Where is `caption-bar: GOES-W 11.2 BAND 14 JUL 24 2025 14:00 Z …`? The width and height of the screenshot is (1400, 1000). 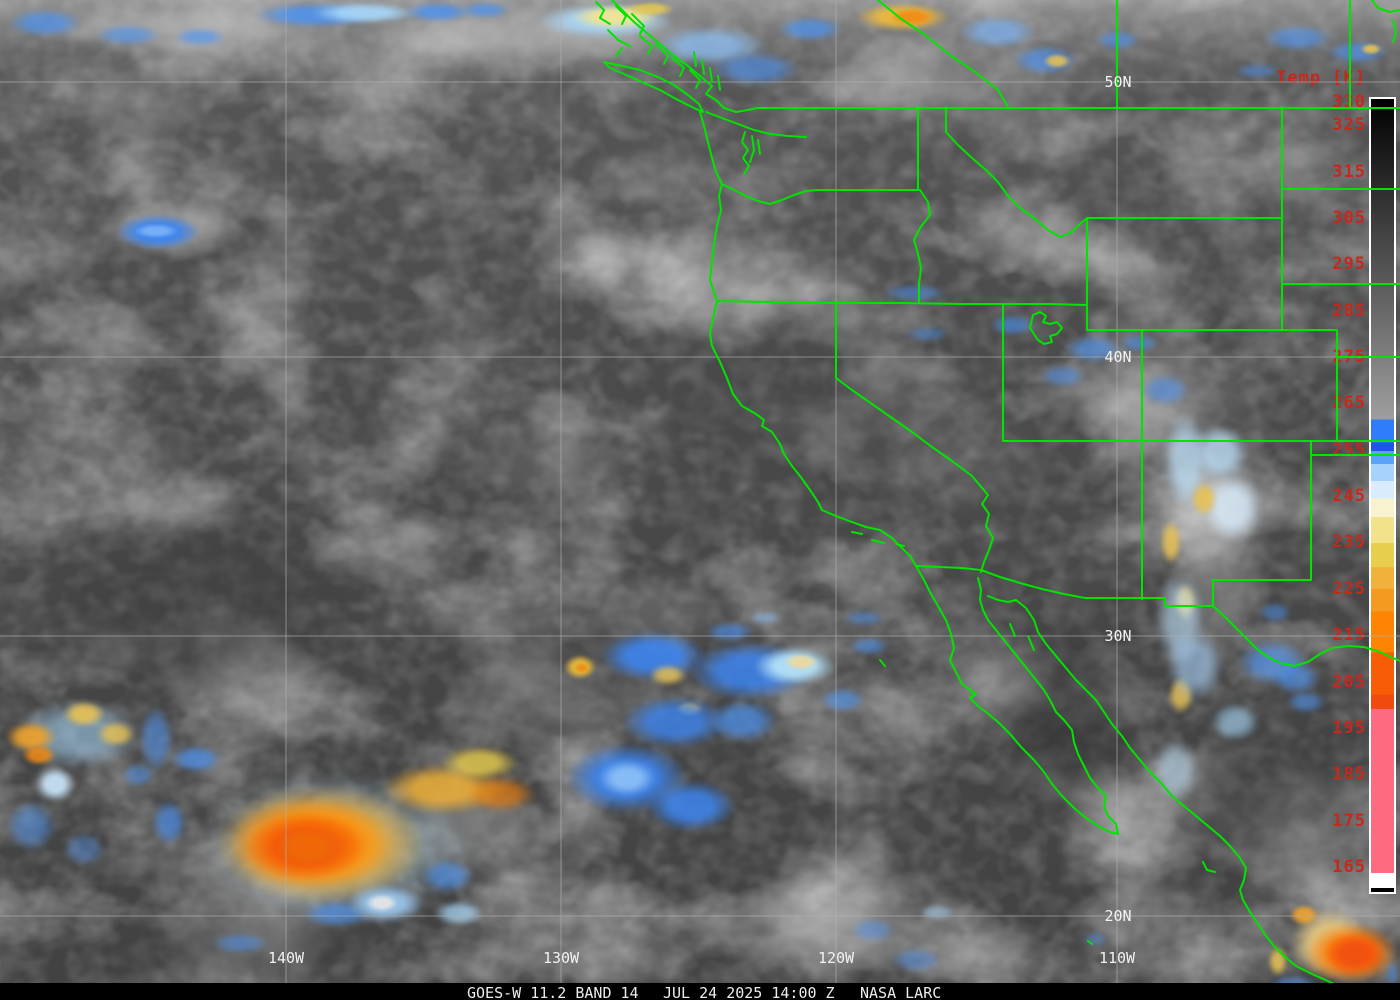 caption-bar: GOES-W 11.2 BAND 14 JUL 24 2025 14:00 Z … is located at coordinates (700, 991).